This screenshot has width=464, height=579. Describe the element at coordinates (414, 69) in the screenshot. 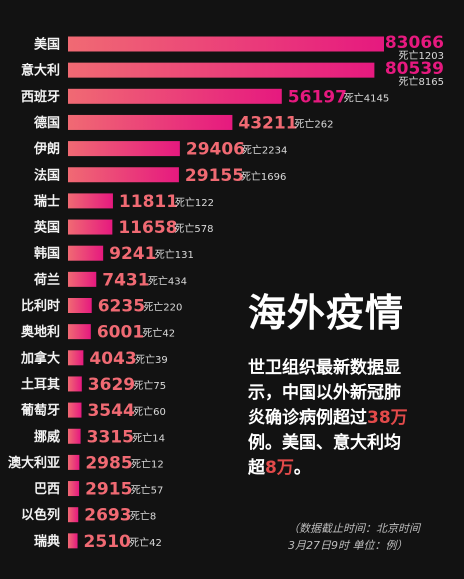

I see `value-label: 80539` at that location.